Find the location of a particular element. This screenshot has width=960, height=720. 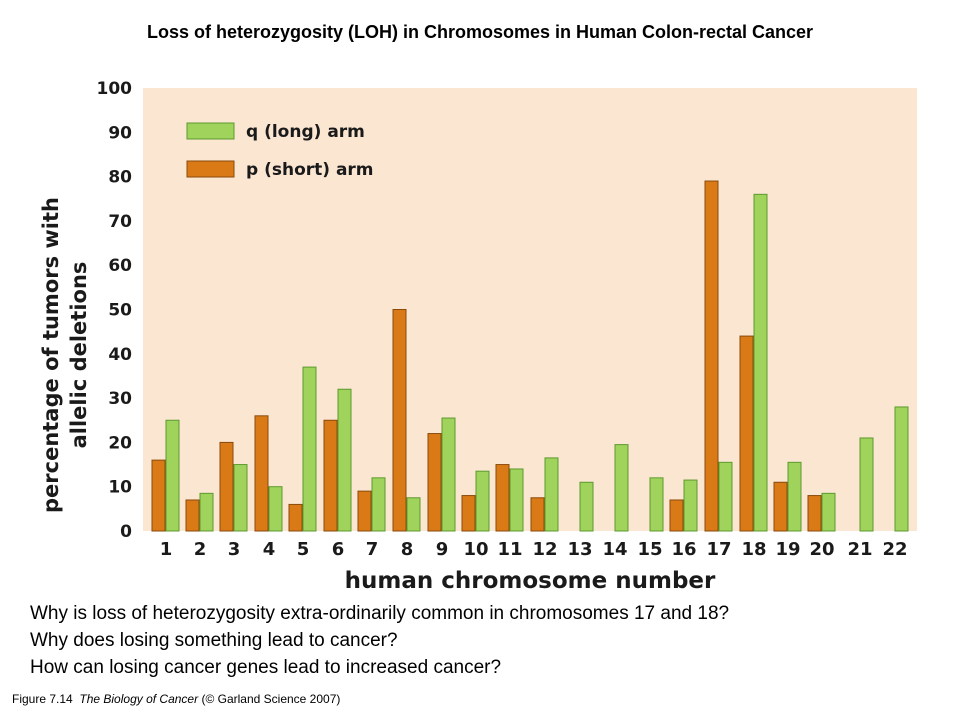

y-axis-label-line-1: percentage of tumors with is located at coordinates (51, 355).